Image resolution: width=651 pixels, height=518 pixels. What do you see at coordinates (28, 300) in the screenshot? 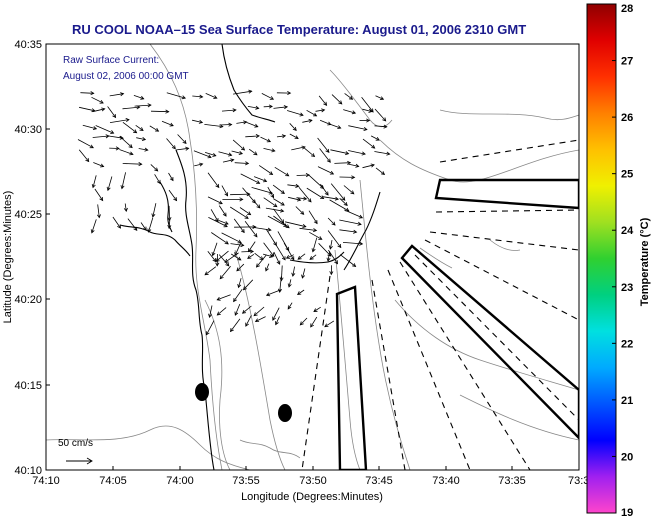
I see `y-tick-label: 40:20` at bounding box center [28, 300].